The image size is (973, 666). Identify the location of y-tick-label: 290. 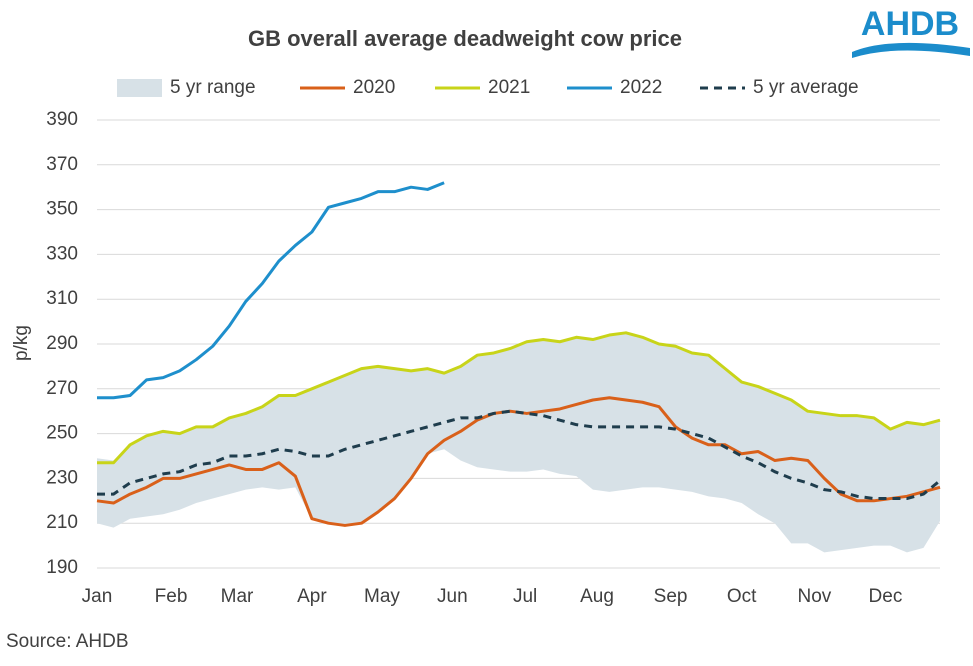
(62, 343).